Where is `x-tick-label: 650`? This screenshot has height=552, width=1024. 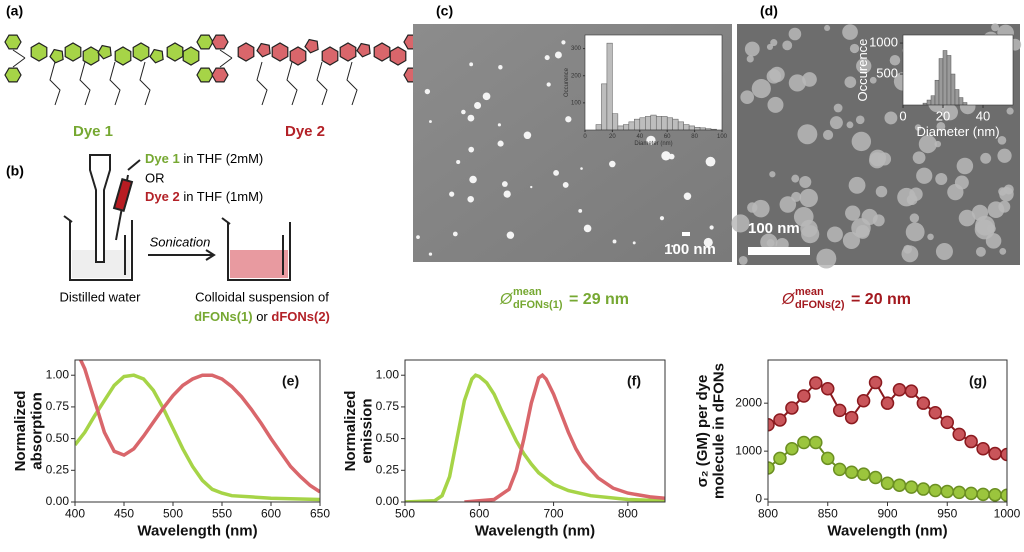
x-tick-label: 650 is located at coordinates (320, 514).